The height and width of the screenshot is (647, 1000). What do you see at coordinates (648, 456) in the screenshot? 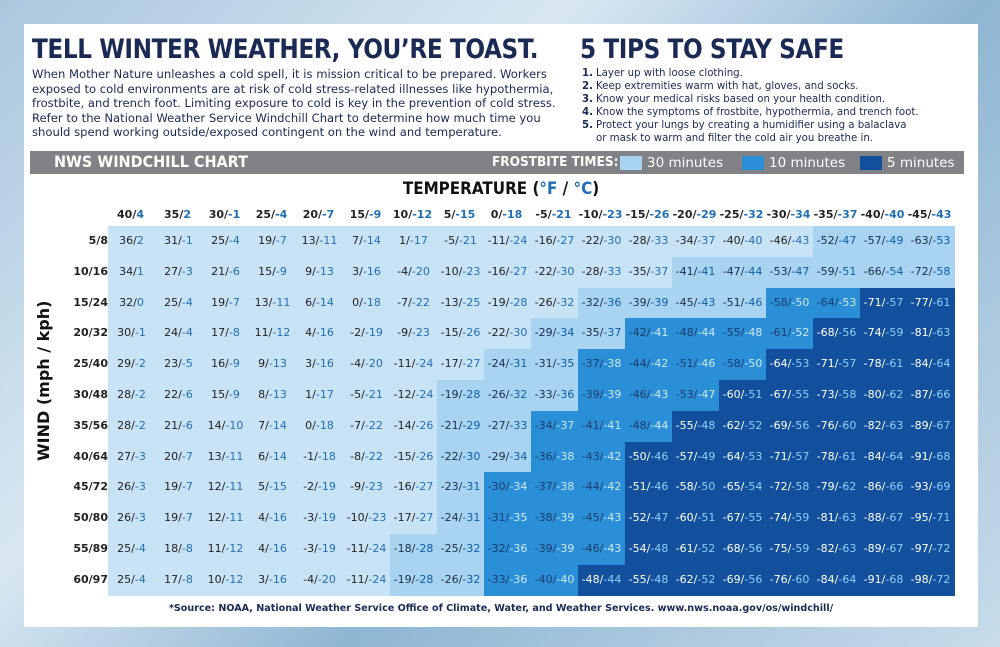
I see `windchill-value: -50/-46` at bounding box center [648, 456].